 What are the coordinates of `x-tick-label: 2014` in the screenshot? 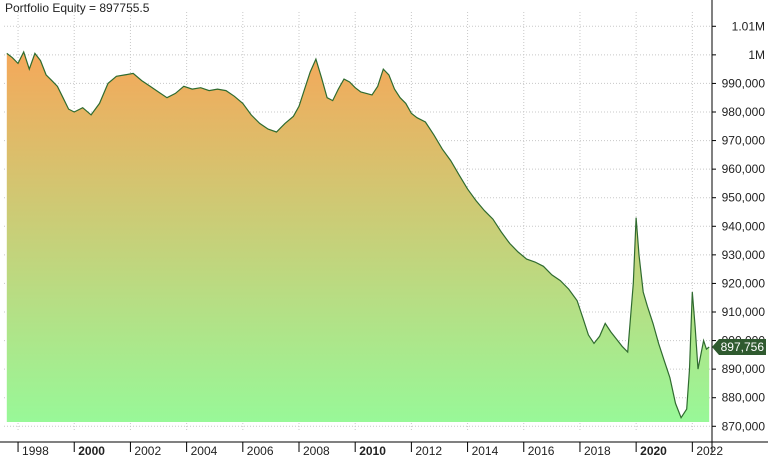 It's located at (485, 451).